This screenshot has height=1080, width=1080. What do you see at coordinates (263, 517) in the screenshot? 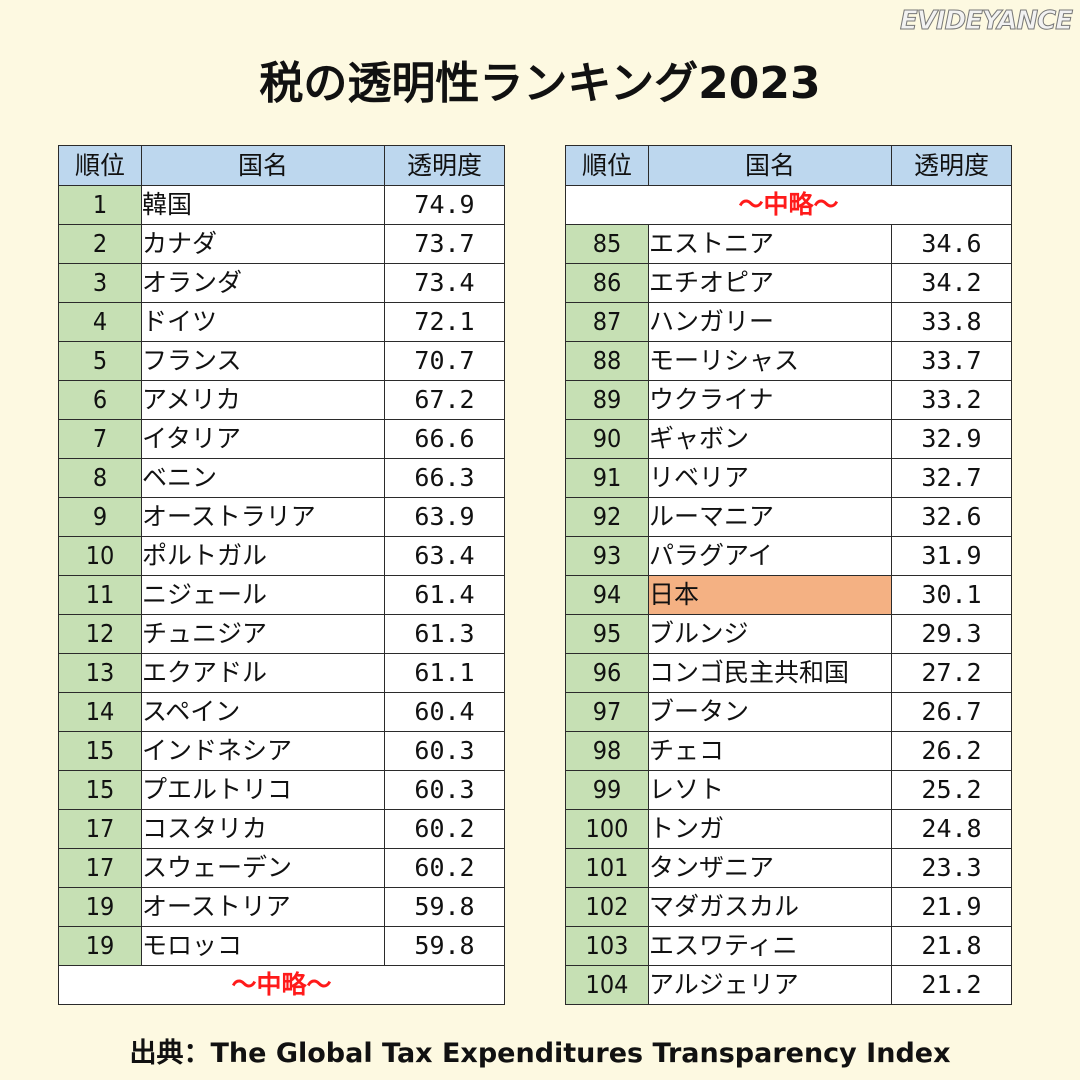
I see `country-cell: オーストラリア` at bounding box center [263, 517].